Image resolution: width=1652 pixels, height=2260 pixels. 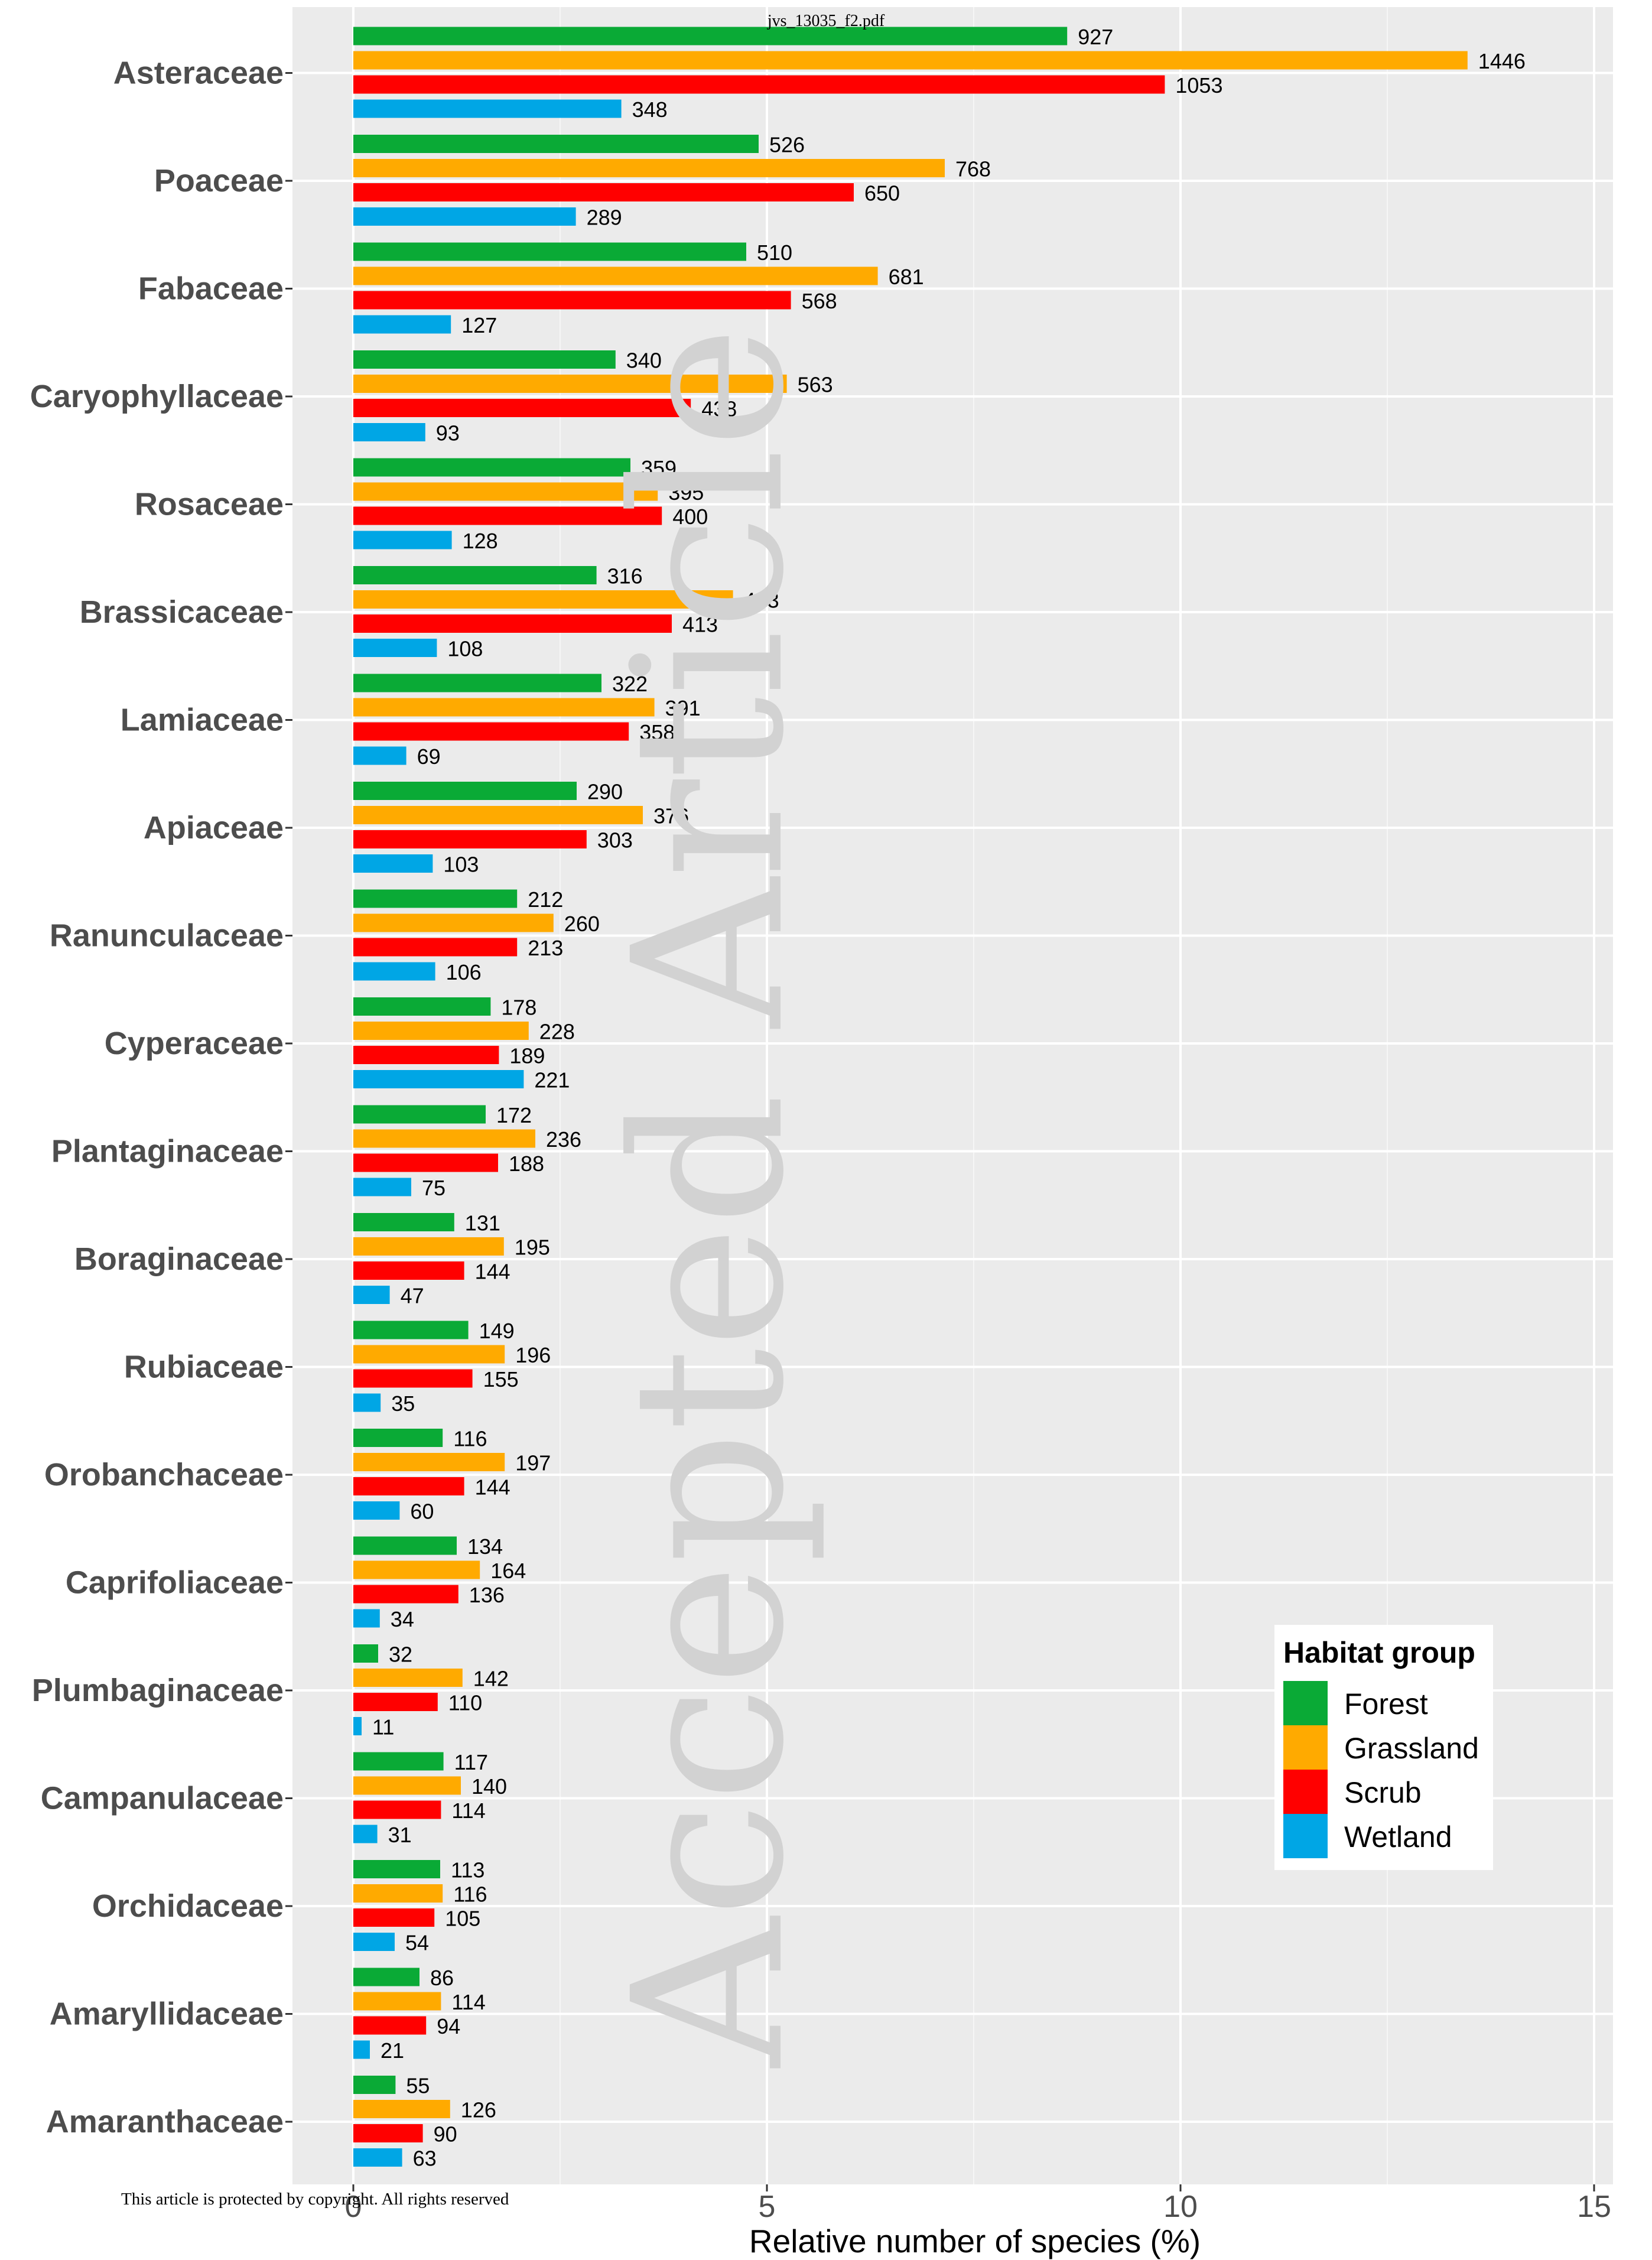 What do you see at coordinates (710, 36) in the screenshot?
I see `bar-asteraceae-forest` at bounding box center [710, 36].